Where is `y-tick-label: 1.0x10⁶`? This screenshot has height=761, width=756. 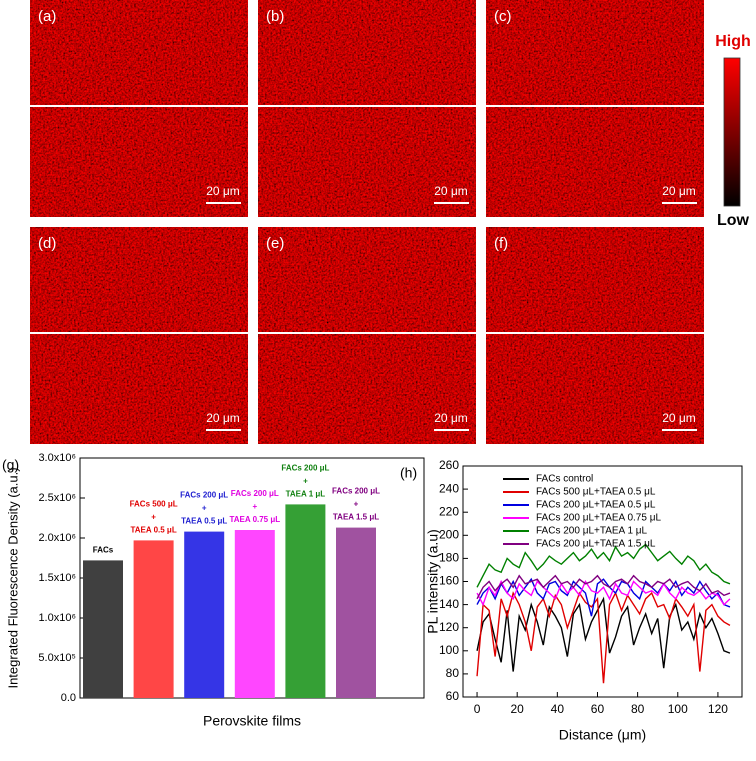
y-tick-label: 1.0x10⁶ is located at coordinates (57, 618).